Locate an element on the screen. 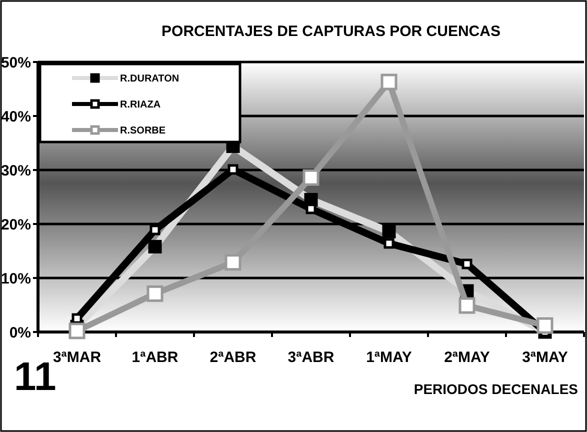  x-tick-label: 2ªMAY is located at coordinates (467, 357).